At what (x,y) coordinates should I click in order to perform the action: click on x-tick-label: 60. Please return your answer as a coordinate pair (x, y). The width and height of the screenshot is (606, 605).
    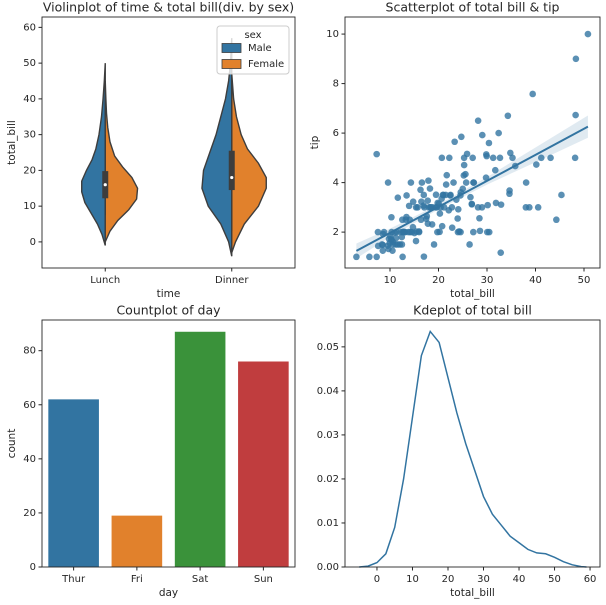
    Looking at the image, I should click on (590, 579).